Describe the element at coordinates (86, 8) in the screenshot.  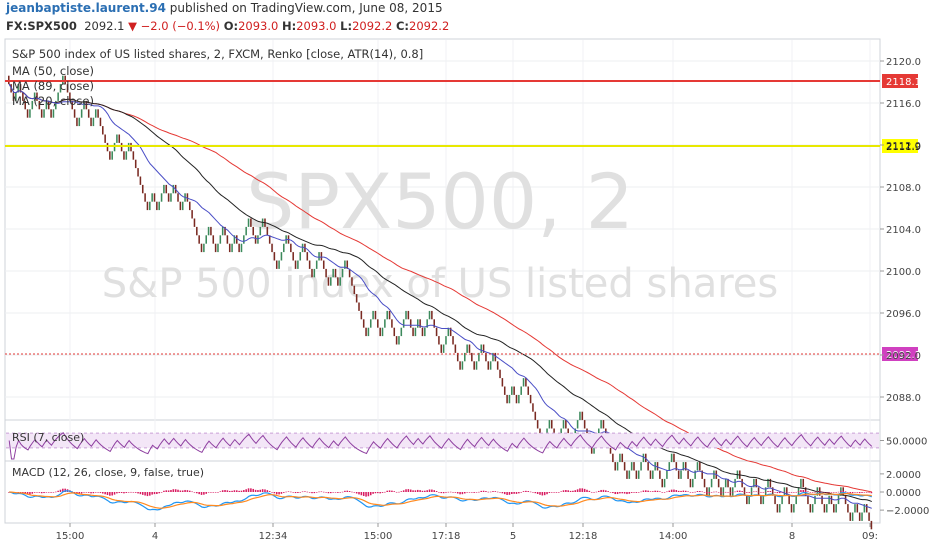
I see `author-name: jeanbaptiste.laurent.94` at that location.